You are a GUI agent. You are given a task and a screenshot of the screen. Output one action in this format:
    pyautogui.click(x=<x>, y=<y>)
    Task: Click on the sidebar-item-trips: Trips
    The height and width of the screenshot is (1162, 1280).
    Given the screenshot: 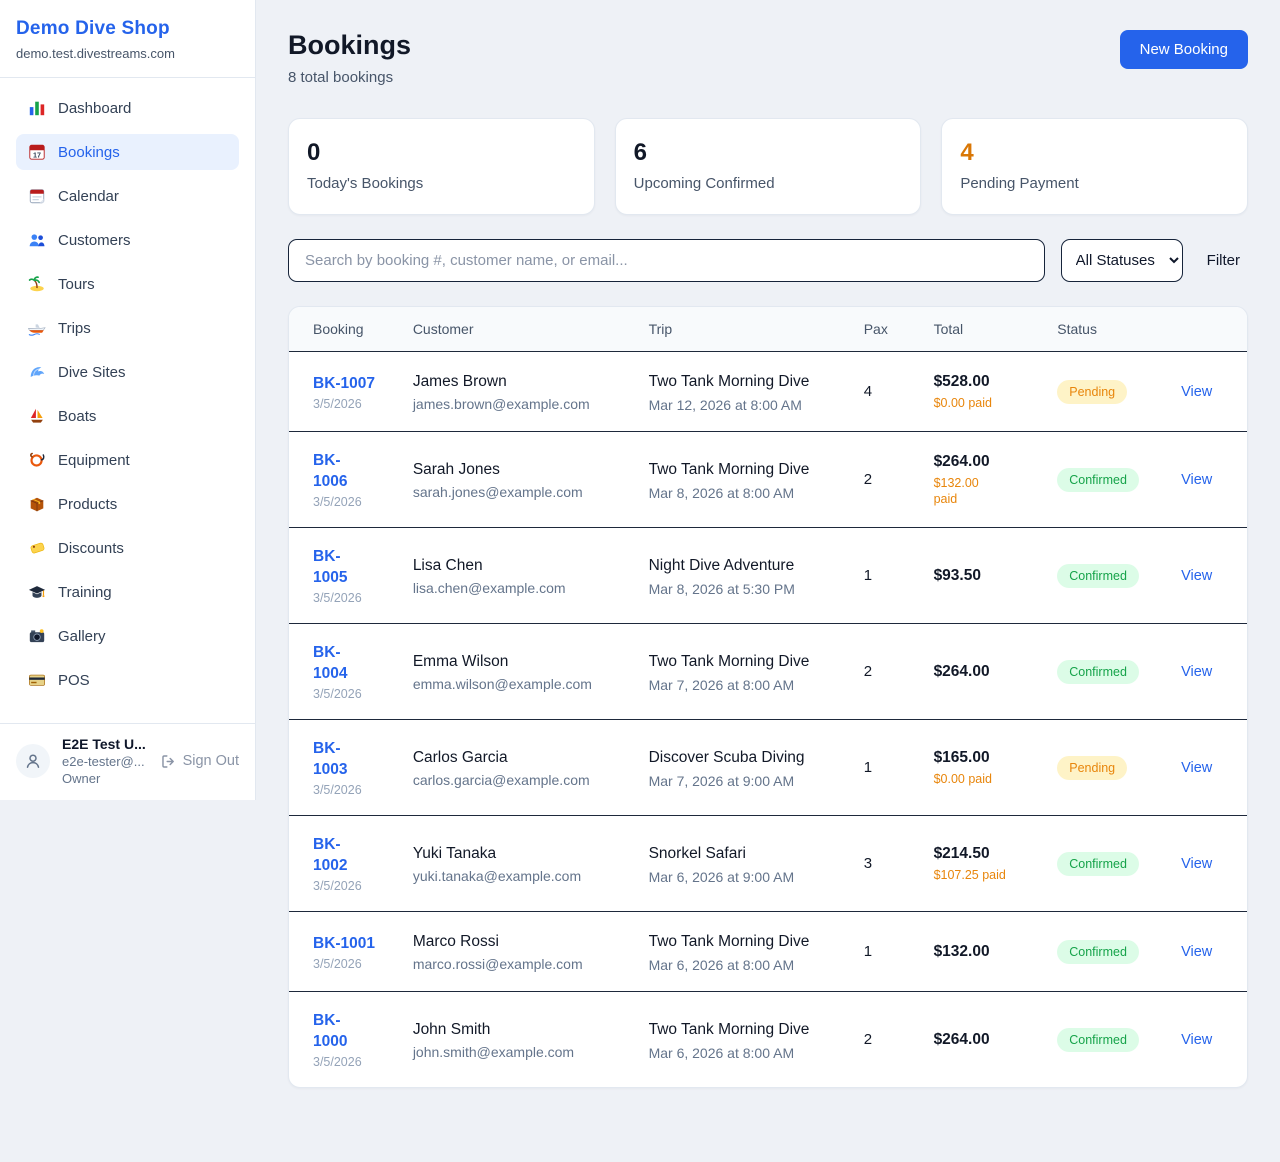 What is the action you would take?
    pyautogui.click(x=127, y=328)
    